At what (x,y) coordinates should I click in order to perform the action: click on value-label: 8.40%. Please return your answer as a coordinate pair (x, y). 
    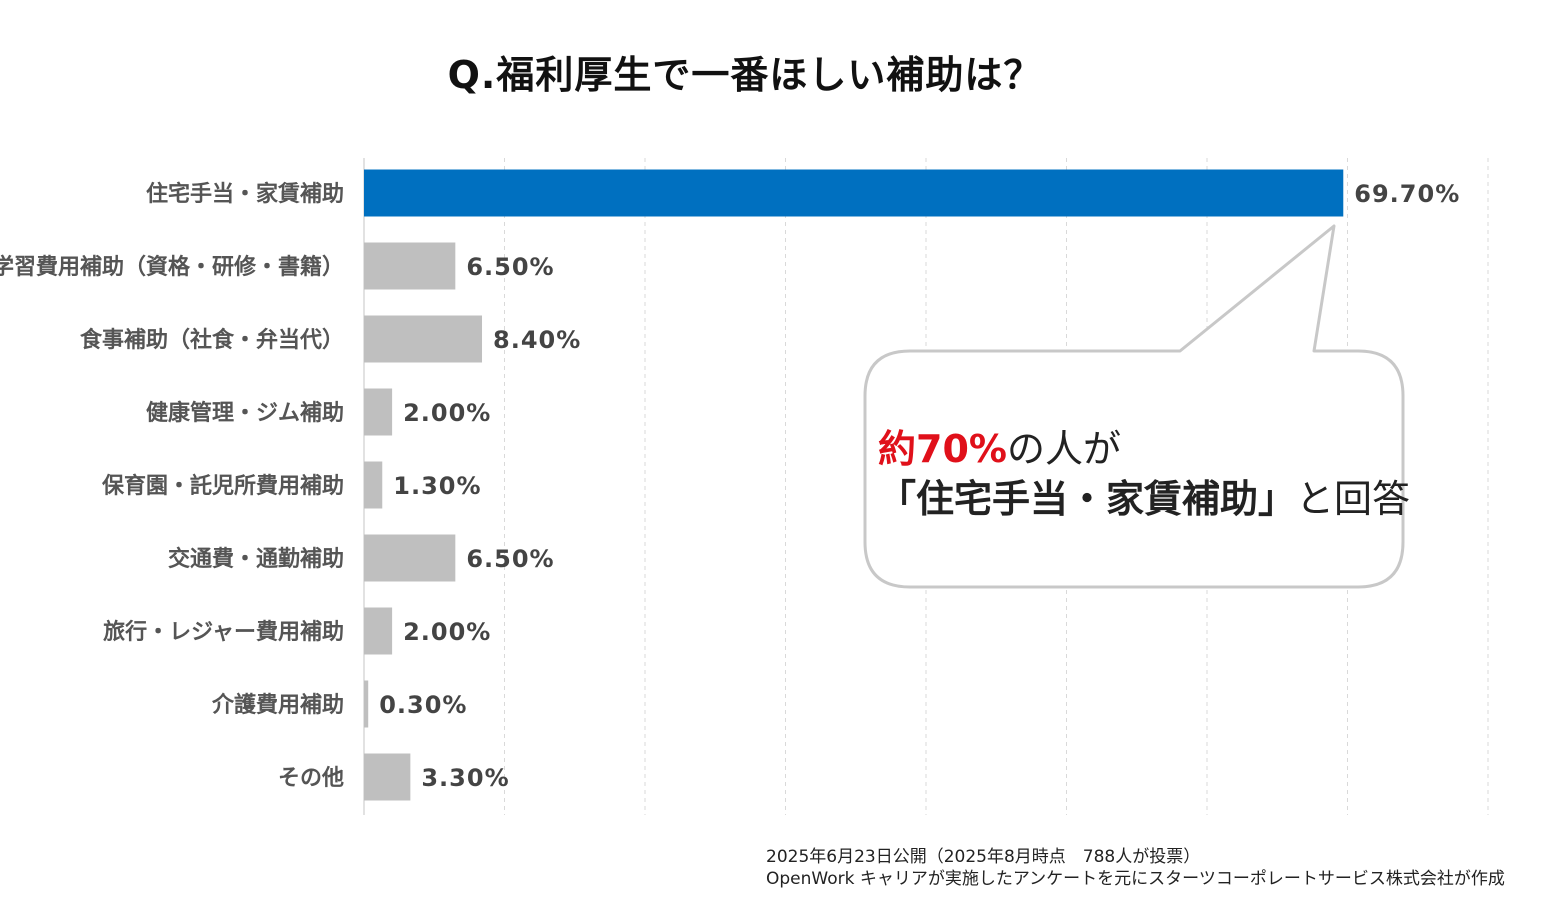
    Looking at the image, I should click on (537, 340).